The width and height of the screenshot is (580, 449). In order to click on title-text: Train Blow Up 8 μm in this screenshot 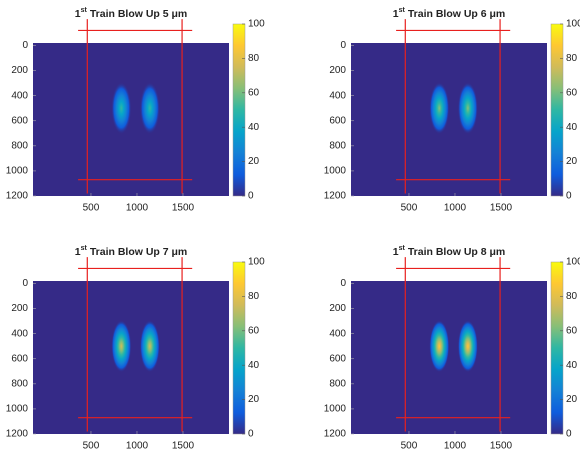, I will do `click(456, 252)`.